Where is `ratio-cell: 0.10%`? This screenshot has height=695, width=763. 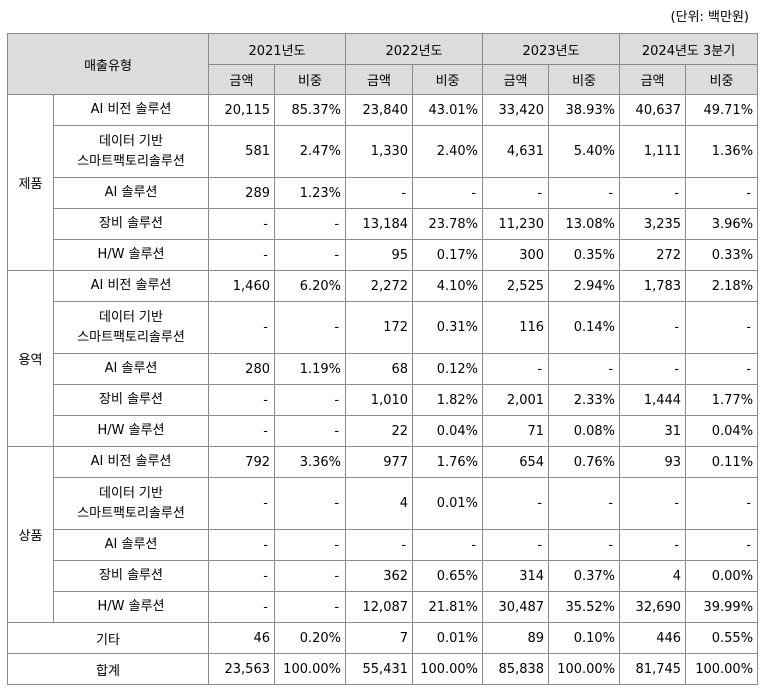 ratio-cell: 0.10% is located at coordinates (584, 638).